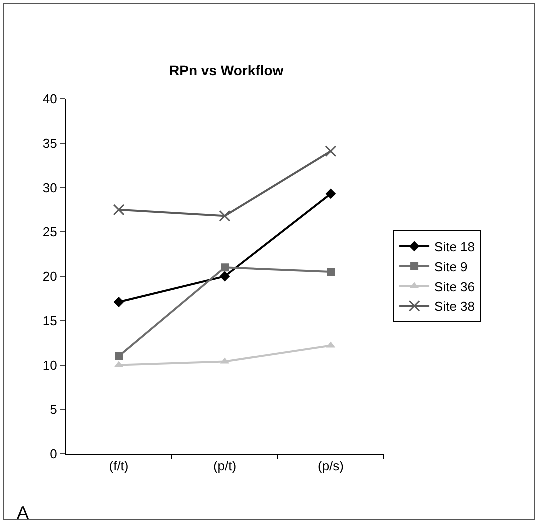  I want to click on text: A, so click(23, 513).